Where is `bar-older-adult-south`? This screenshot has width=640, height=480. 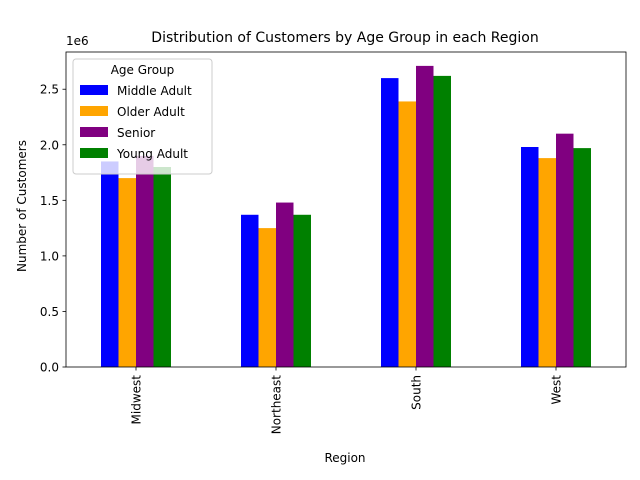 bar-older-adult-south is located at coordinates (407, 234).